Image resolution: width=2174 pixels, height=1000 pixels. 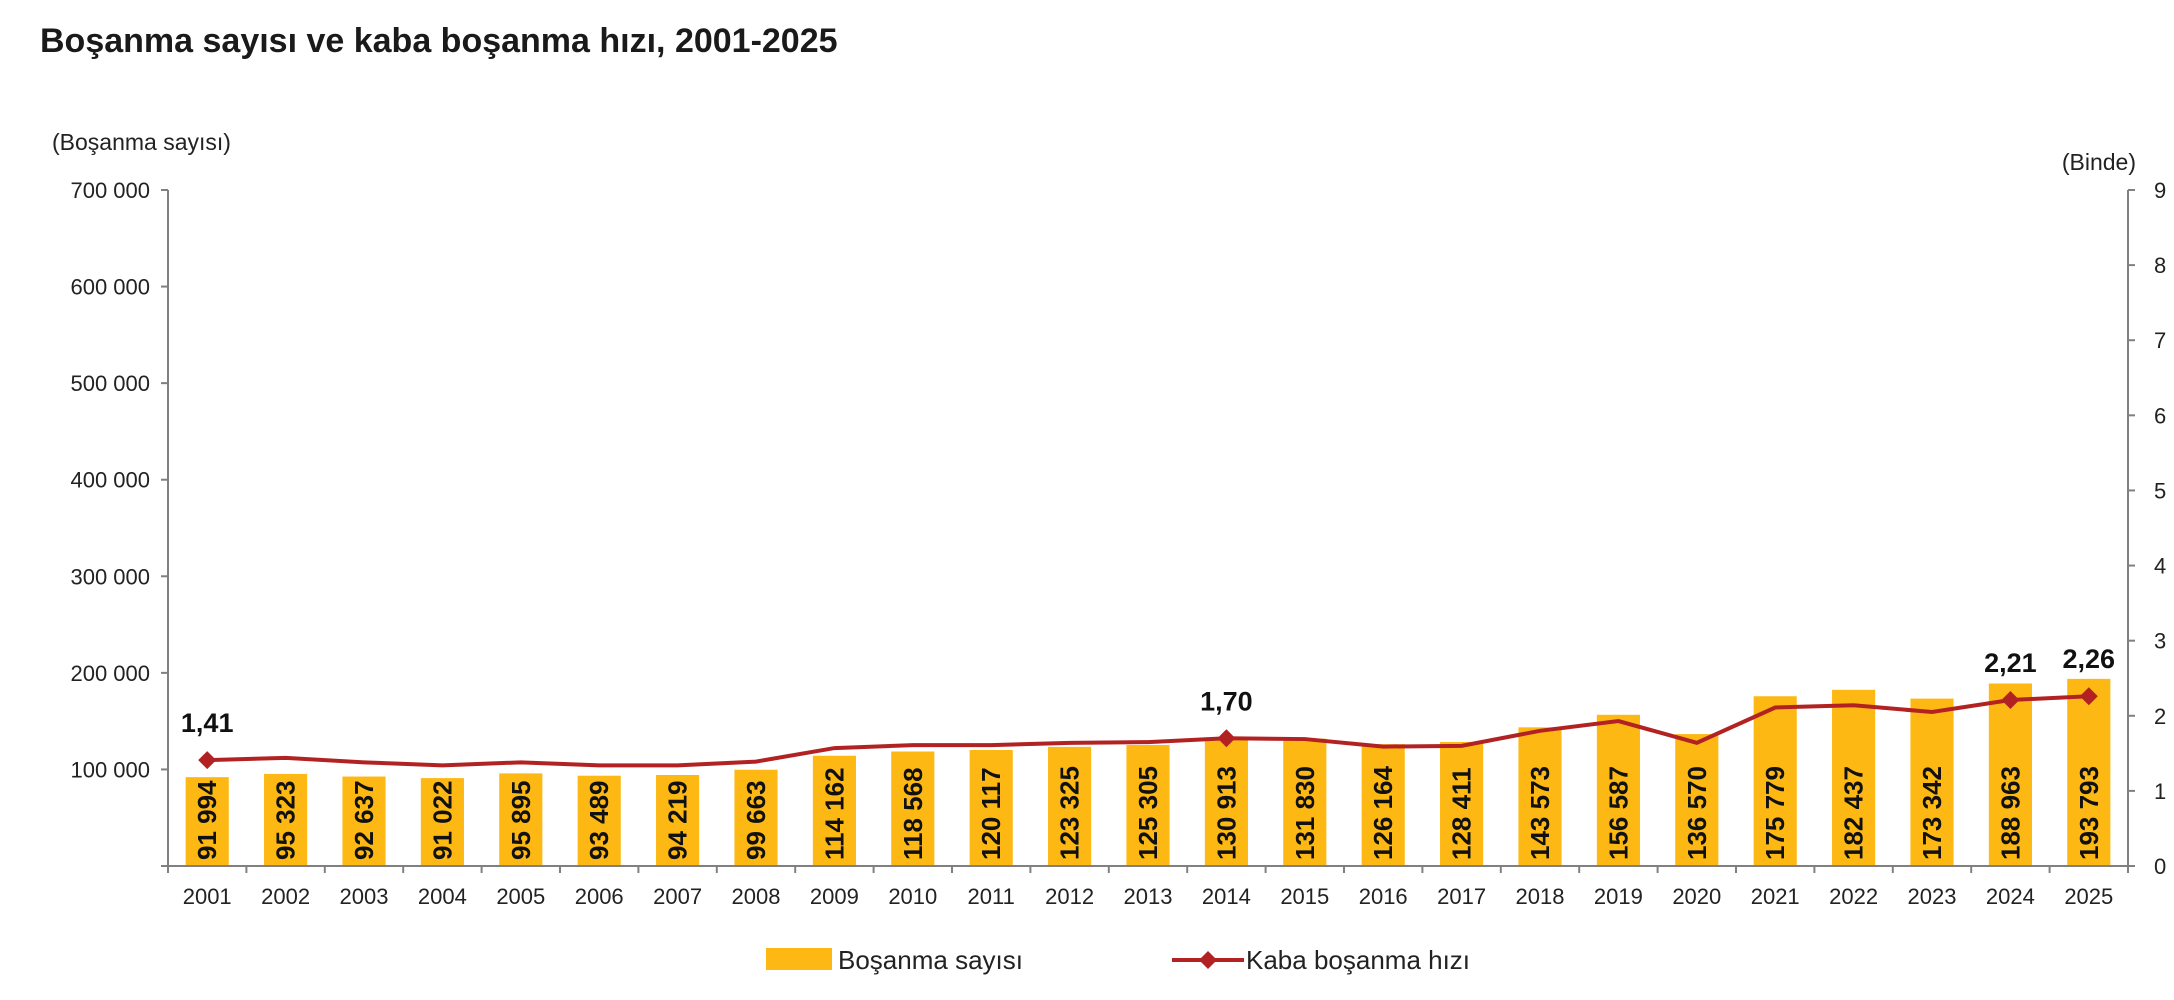 I want to click on bar-2002, so click(x=286, y=819).